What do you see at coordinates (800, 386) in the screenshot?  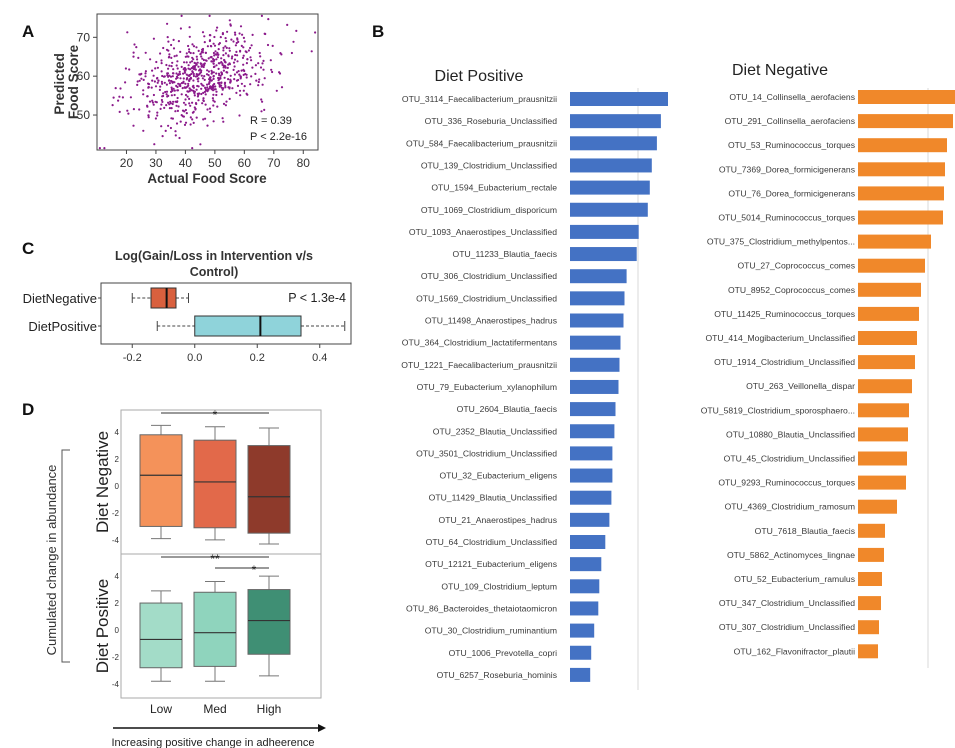 I see `bar-label: OTU_263_Veillonella_dispar` at bounding box center [800, 386].